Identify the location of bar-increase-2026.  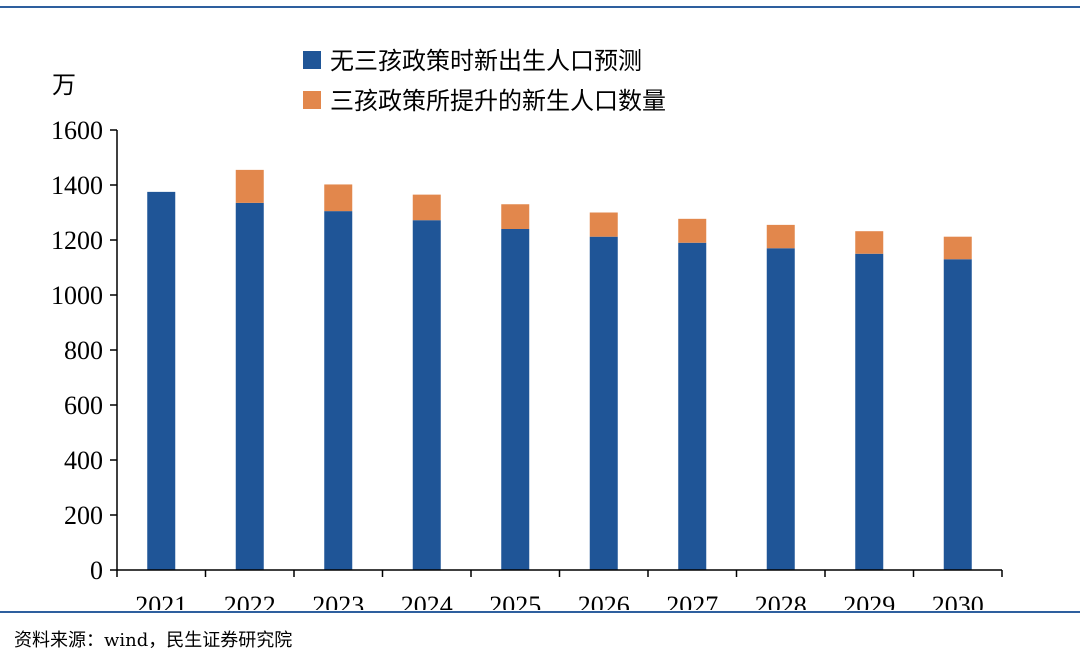
(603, 224).